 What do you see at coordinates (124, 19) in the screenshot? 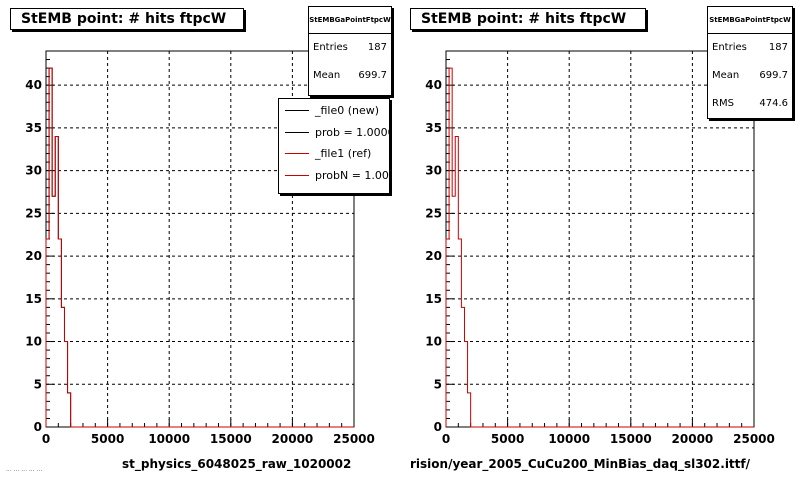
I see `left-title: StEMB point: # hits ftpcW` at bounding box center [124, 19].